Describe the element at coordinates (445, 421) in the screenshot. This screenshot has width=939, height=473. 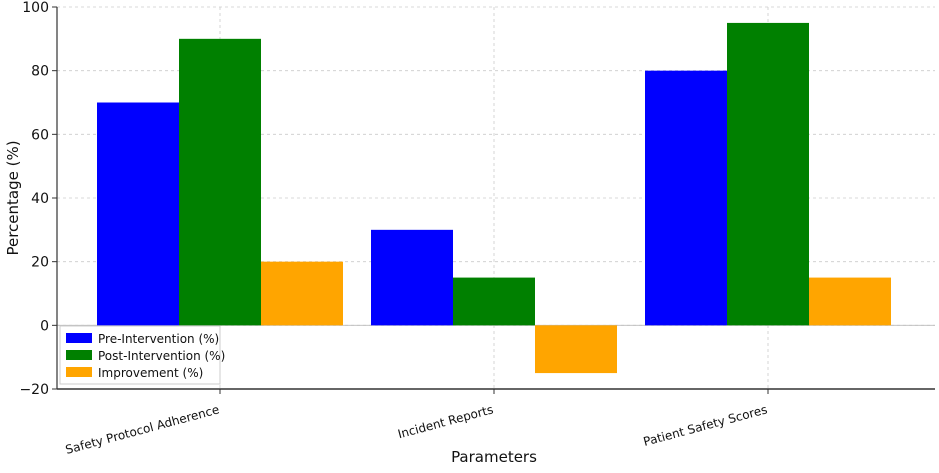
I see `x-category-label: Incident Reports` at that location.